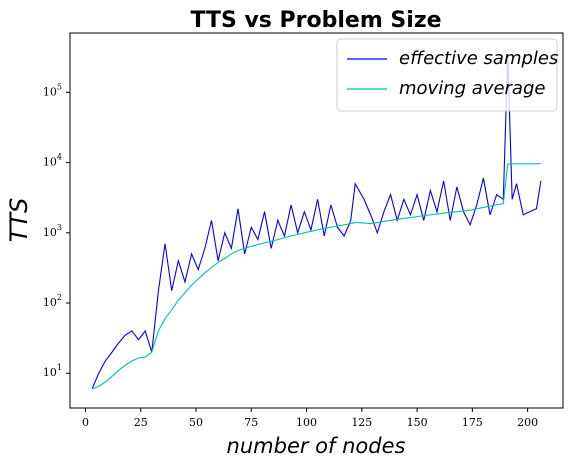  Describe the element at coordinates (478, 58) in the screenshot. I see `legend-label: effective samples` at that location.